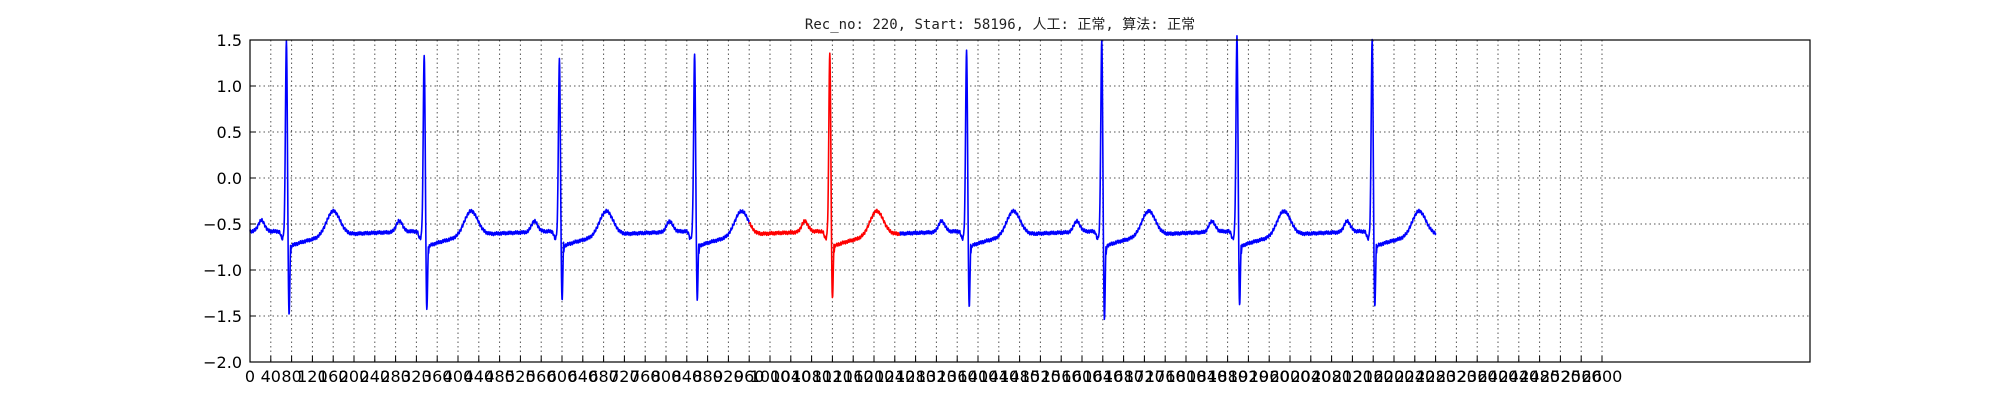  Describe the element at coordinates (1040, 376) in the screenshot. I see `x-tick-label: 1520` at that location.